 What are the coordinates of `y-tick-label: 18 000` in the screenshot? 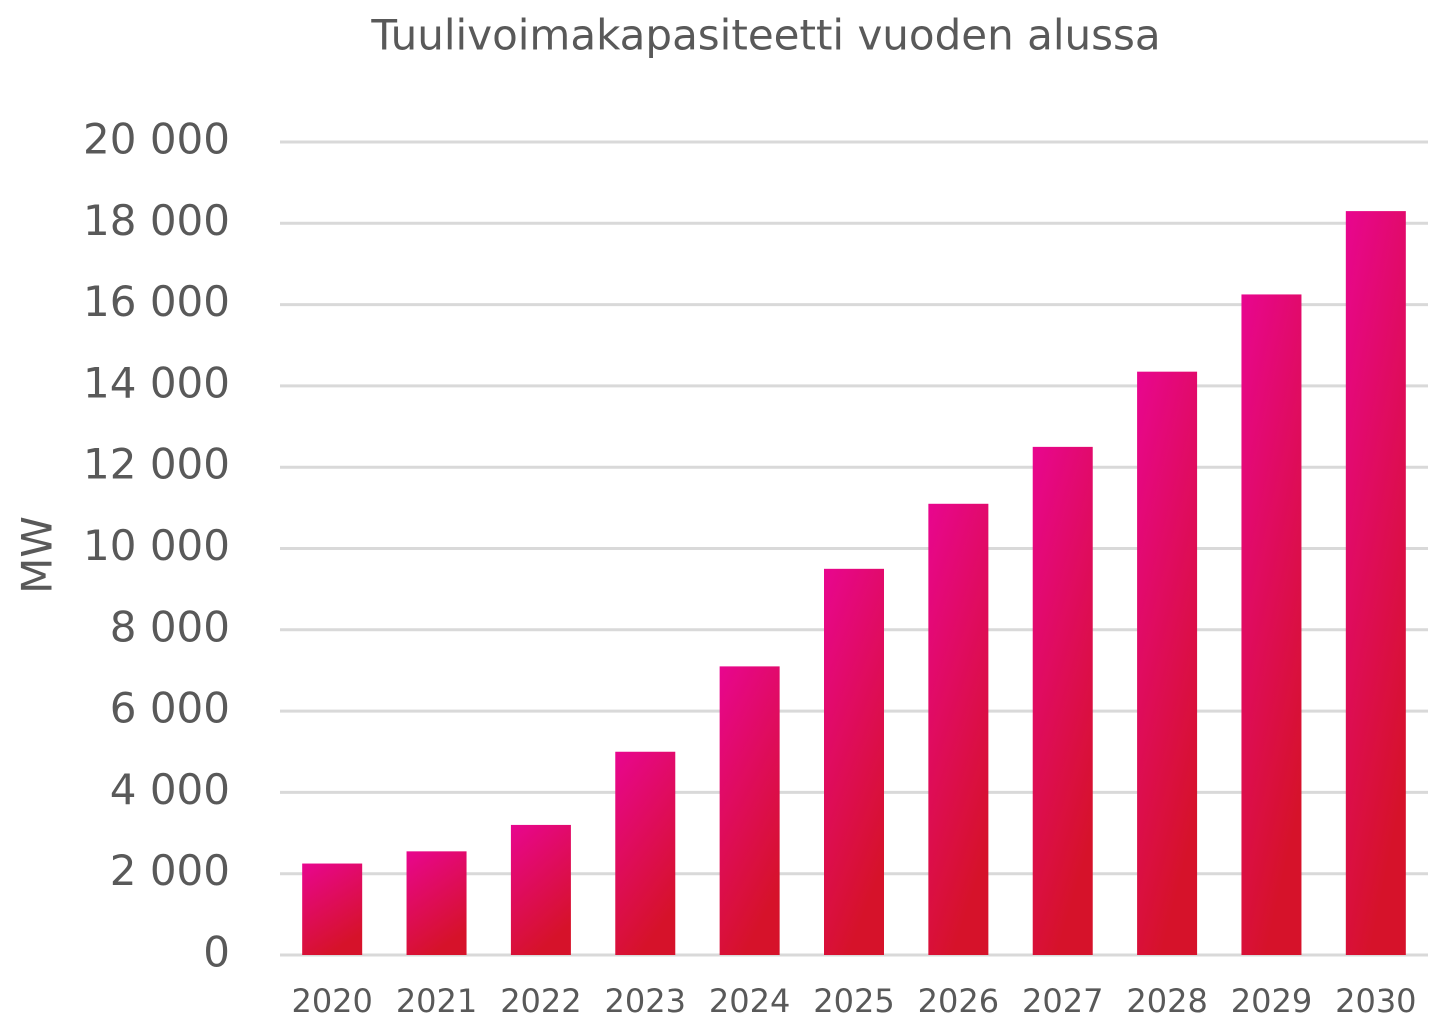 It's located at (156, 220).